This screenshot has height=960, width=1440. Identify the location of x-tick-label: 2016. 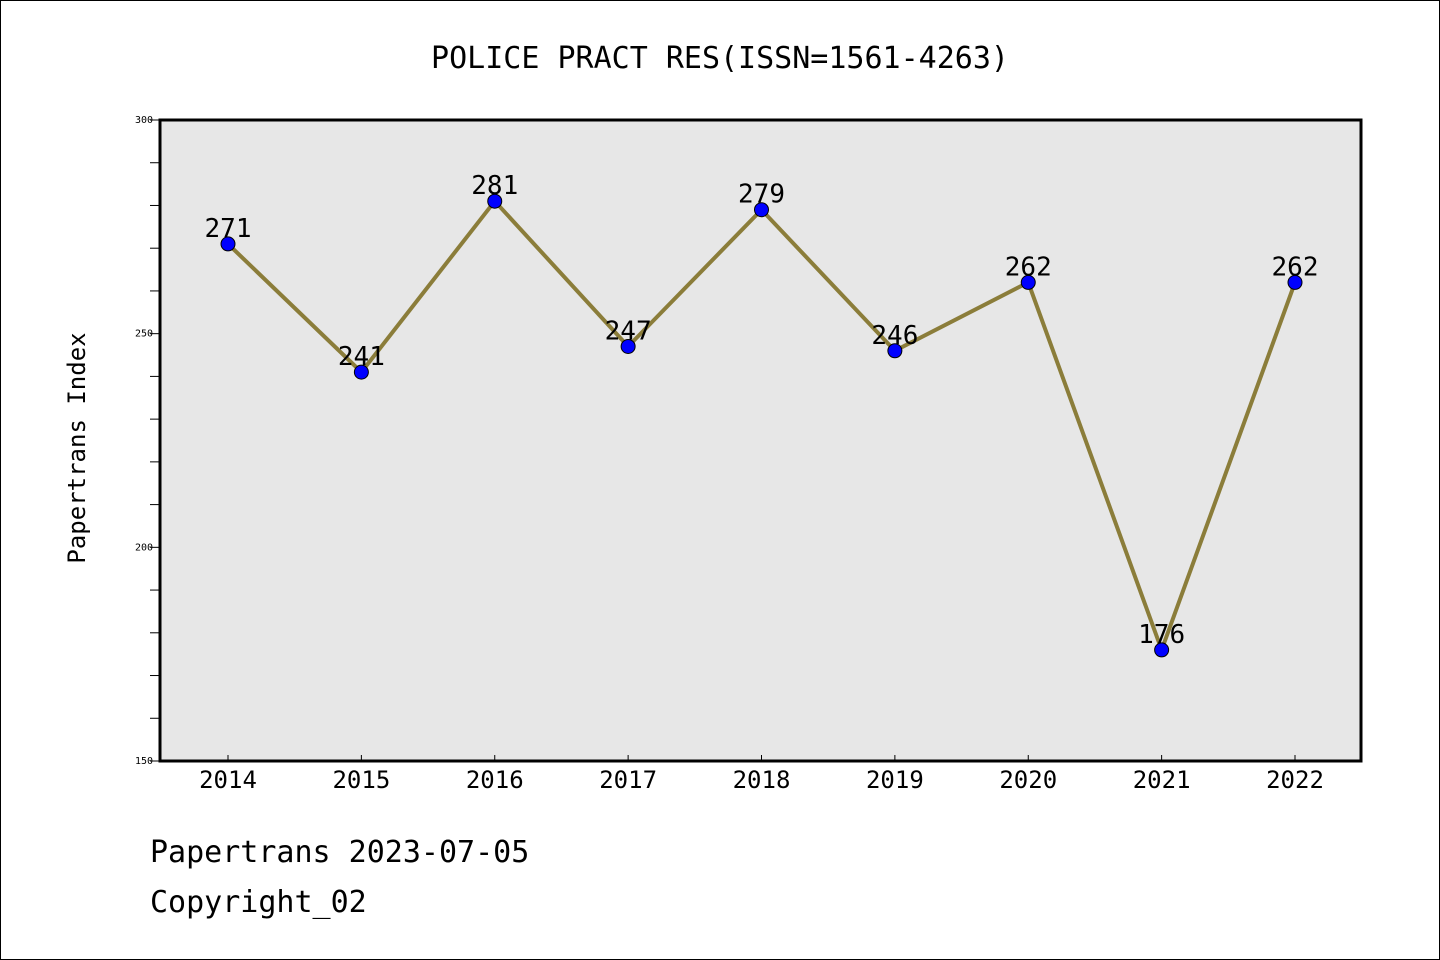
(495, 780).